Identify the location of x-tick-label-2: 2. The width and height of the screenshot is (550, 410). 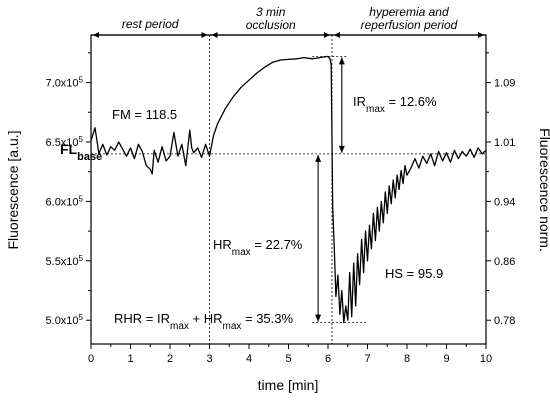
(170, 359).